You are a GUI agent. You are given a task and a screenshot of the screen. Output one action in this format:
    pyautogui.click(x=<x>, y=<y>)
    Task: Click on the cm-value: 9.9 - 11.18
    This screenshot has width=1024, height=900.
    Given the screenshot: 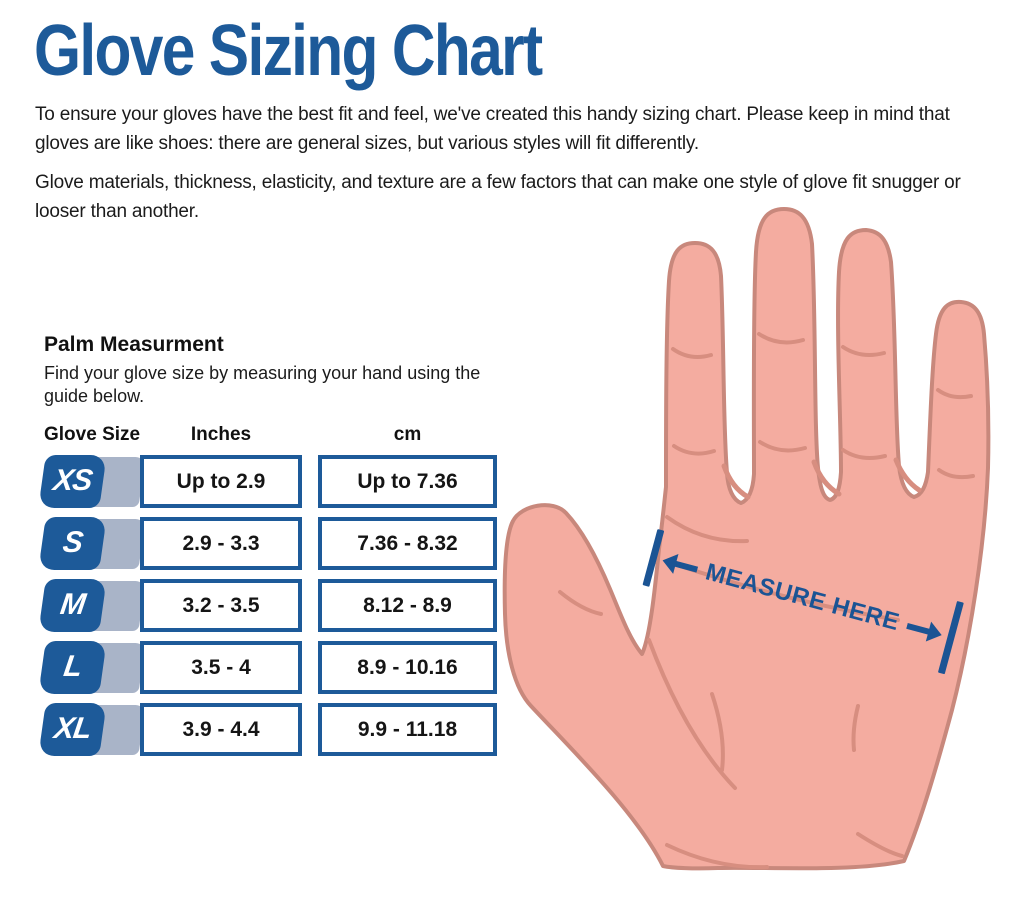 What is the action you would take?
    pyautogui.click(x=407, y=729)
    